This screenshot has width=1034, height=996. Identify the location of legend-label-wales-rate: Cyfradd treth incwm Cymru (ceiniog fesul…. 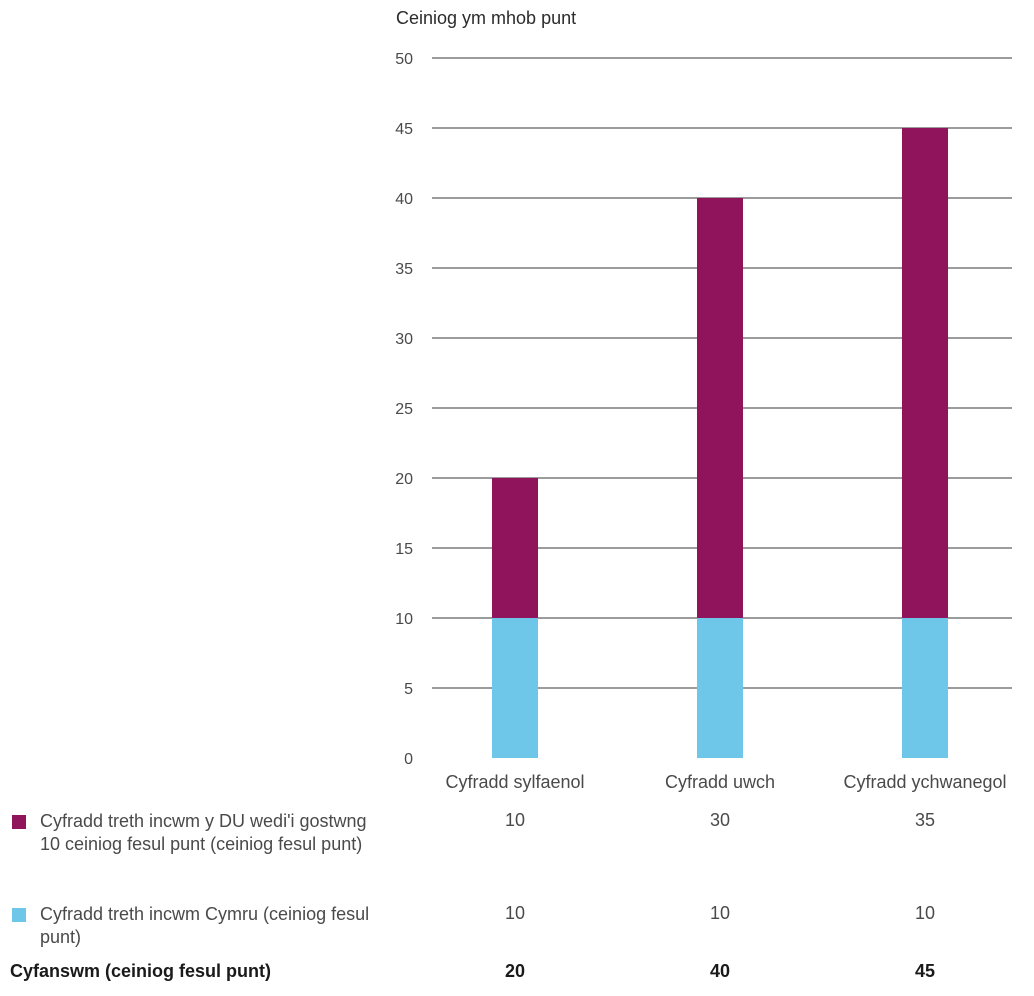
(205, 925).